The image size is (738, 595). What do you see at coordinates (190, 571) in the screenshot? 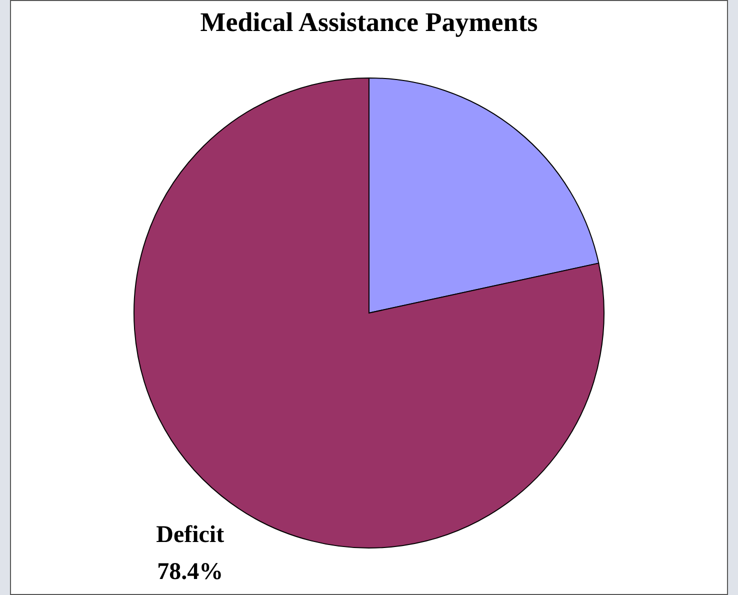
I see `data-label: 78.4%` at bounding box center [190, 571].